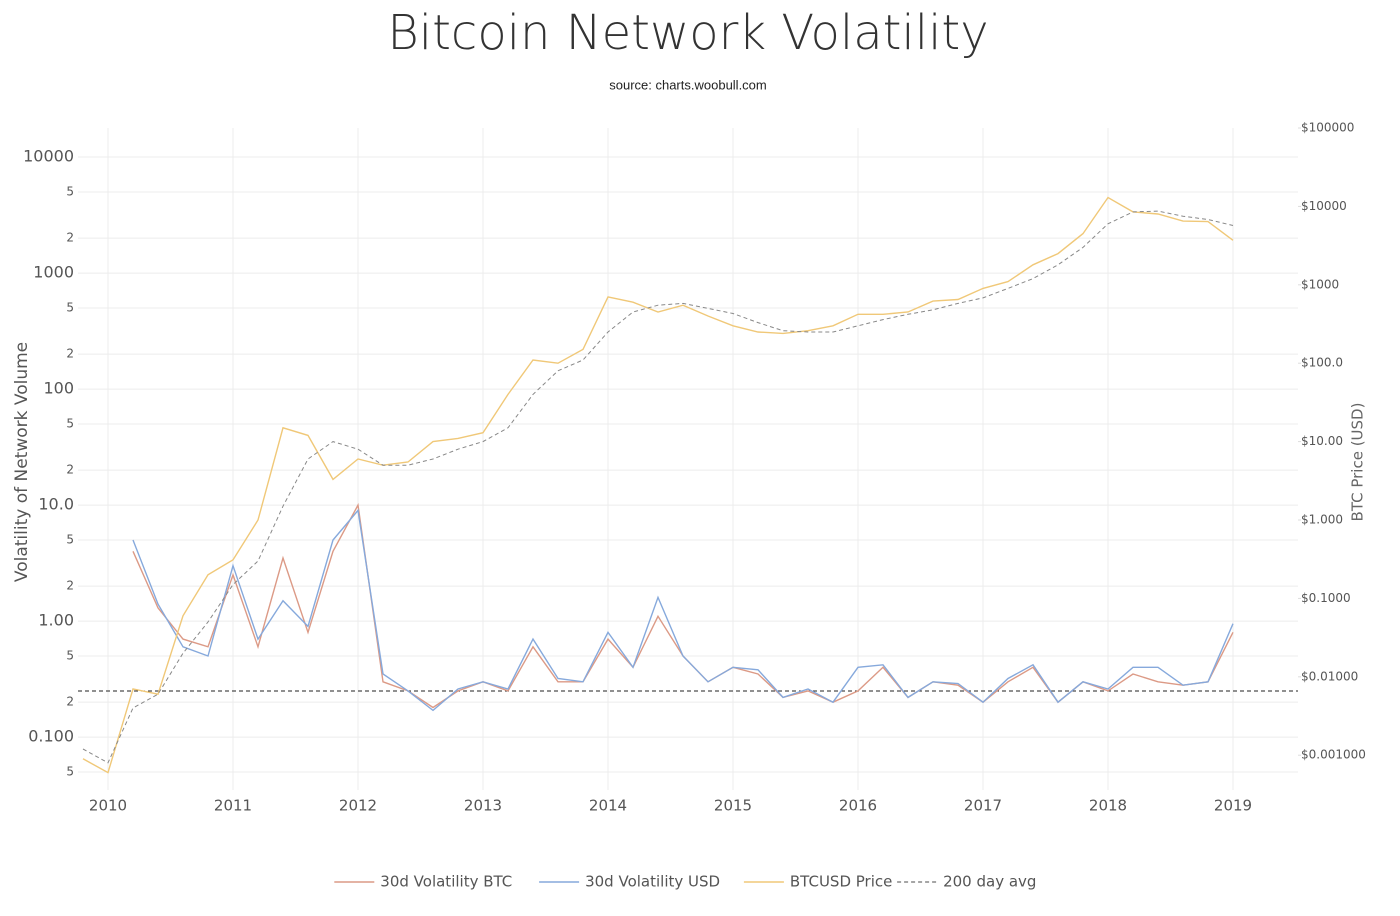 The image size is (1400, 916). What do you see at coordinates (858, 806) in the screenshot?
I see `x-tick-label: 2016` at bounding box center [858, 806].